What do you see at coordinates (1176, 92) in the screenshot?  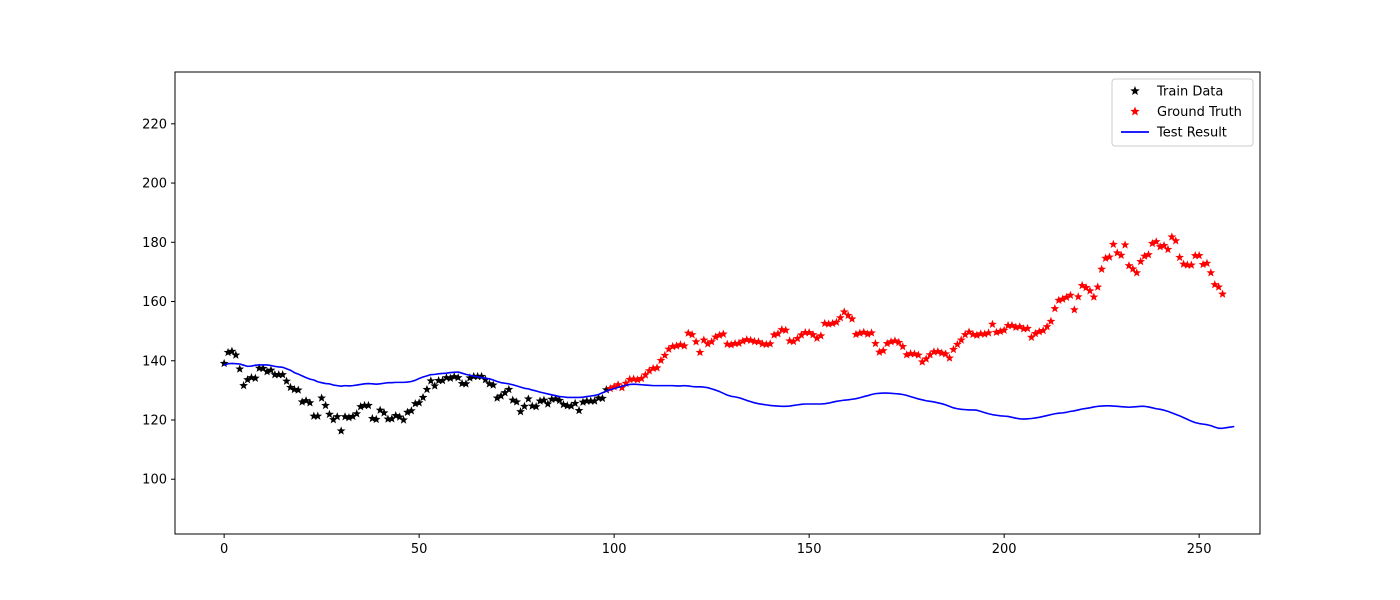 I see `legend-item-train-data: Train Data` at bounding box center [1176, 92].